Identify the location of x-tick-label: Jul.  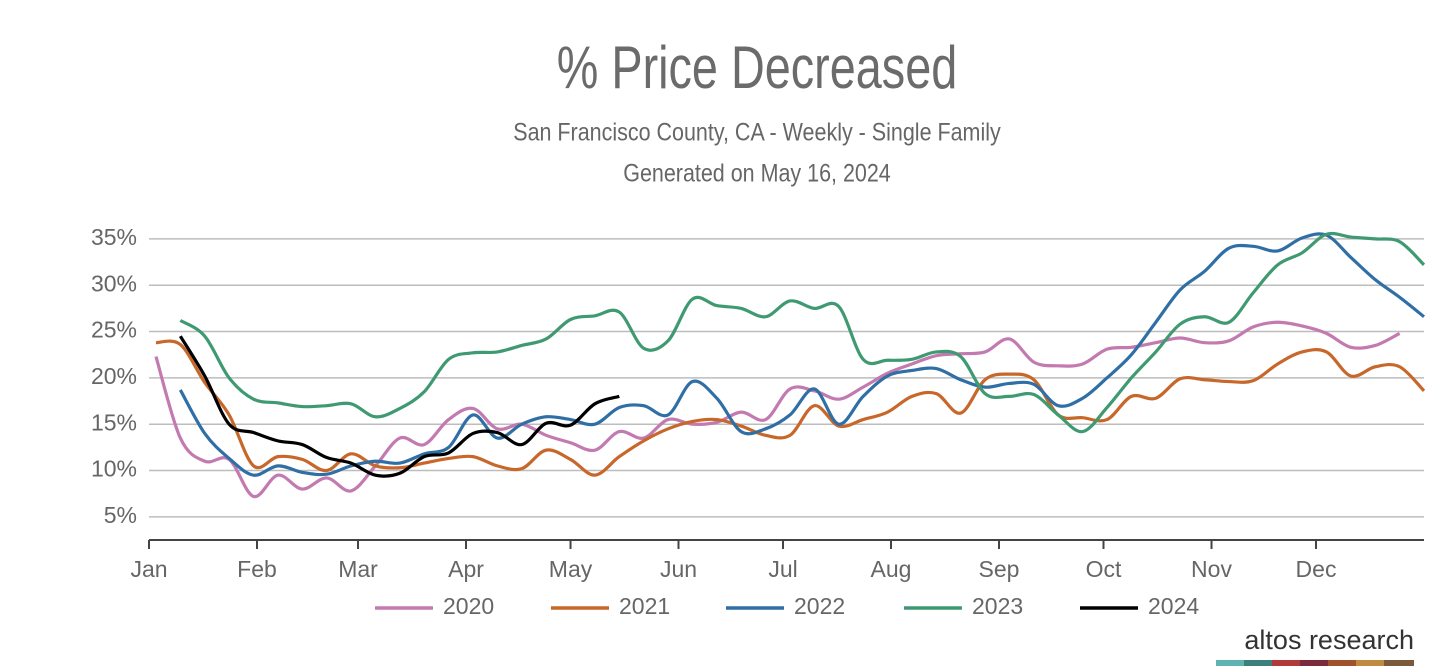
(782, 569).